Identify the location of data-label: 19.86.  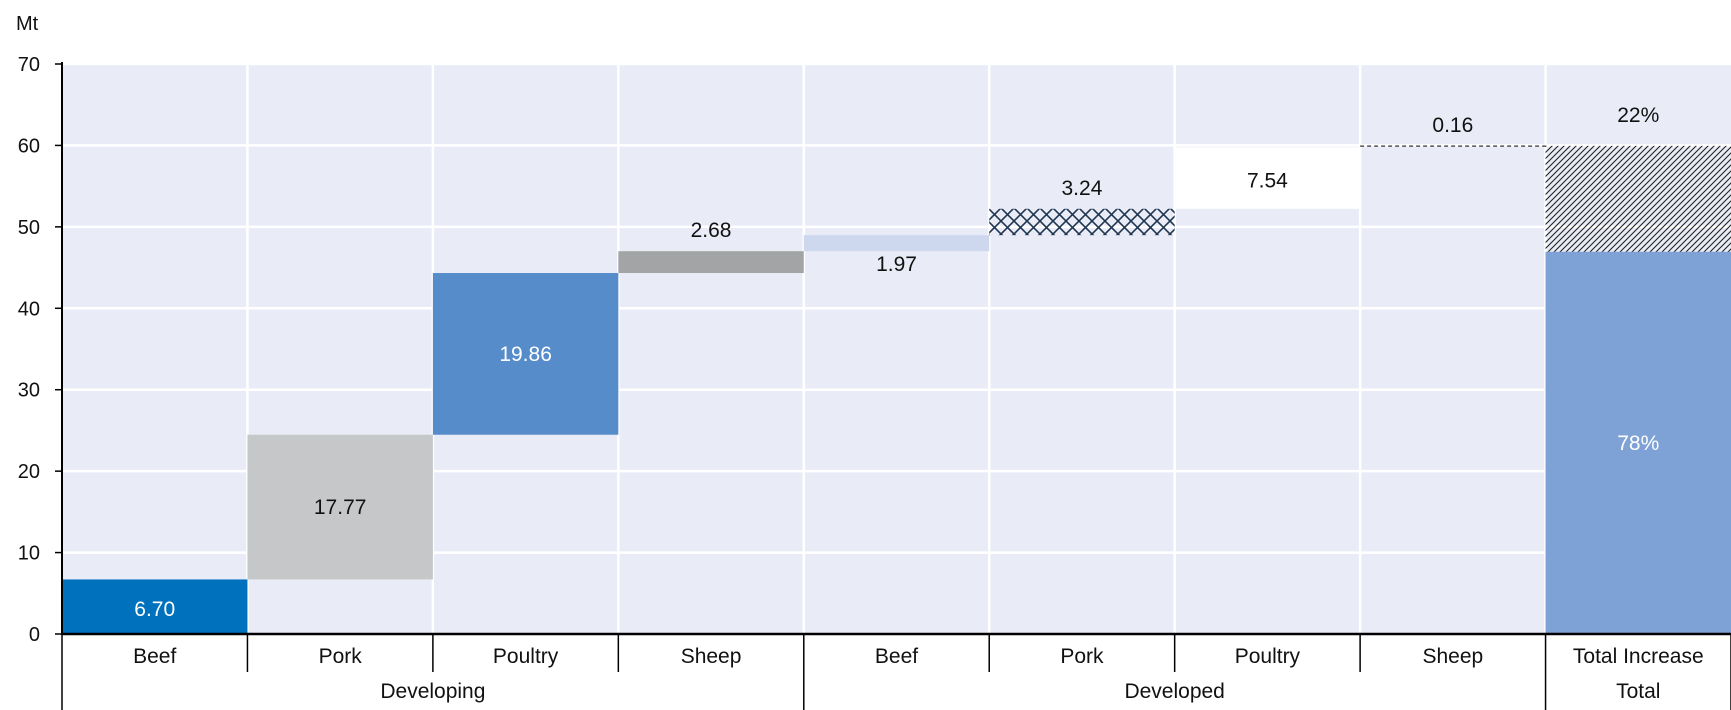
(525, 354).